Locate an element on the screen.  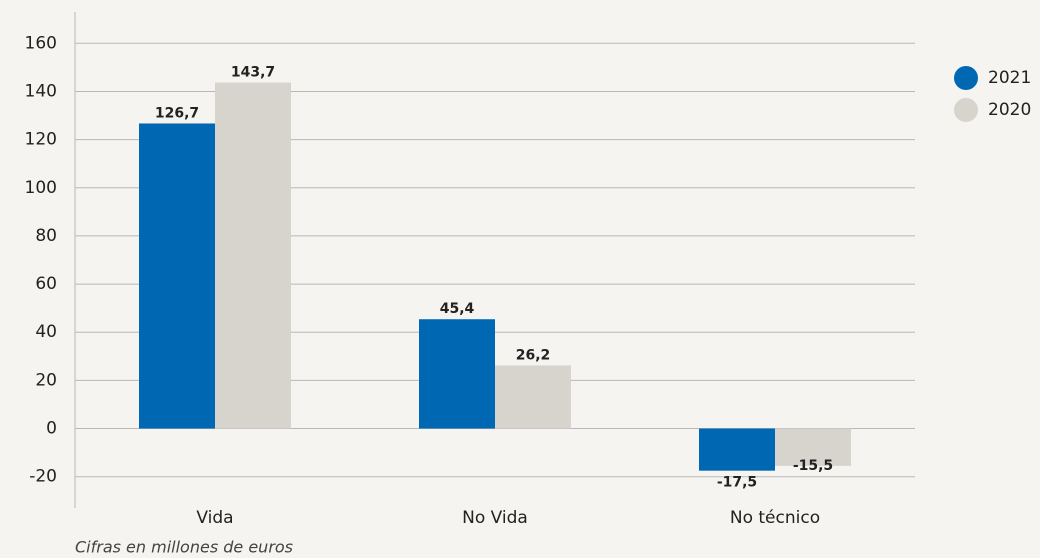
footnote: Cifras en millones de euros is located at coordinates (184, 547).